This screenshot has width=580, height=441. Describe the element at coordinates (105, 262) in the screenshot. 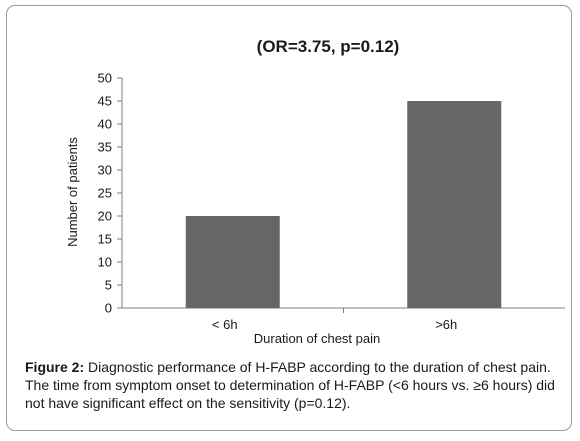

I see `y-tick-label: 10` at that location.